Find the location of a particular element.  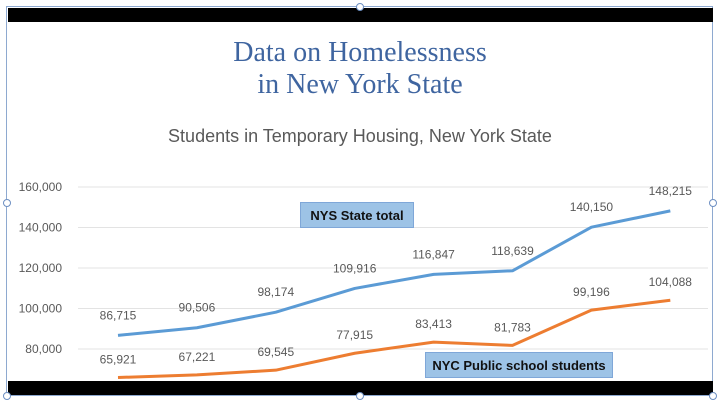

data-label: 65,921 is located at coordinates (118, 360).